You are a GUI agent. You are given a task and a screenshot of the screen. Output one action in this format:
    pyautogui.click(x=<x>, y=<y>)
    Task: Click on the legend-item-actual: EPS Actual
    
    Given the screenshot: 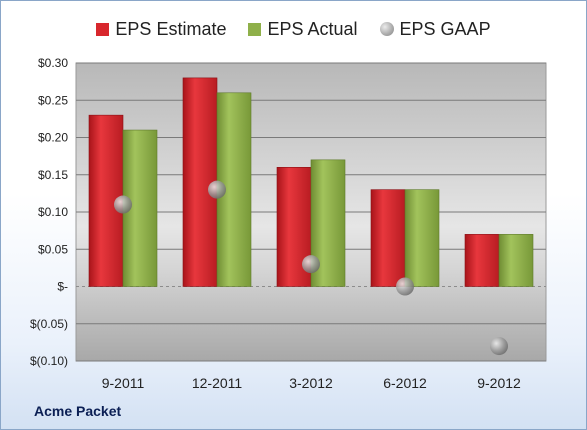 What is the action you would take?
    pyautogui.click(x=303, y=29)
    